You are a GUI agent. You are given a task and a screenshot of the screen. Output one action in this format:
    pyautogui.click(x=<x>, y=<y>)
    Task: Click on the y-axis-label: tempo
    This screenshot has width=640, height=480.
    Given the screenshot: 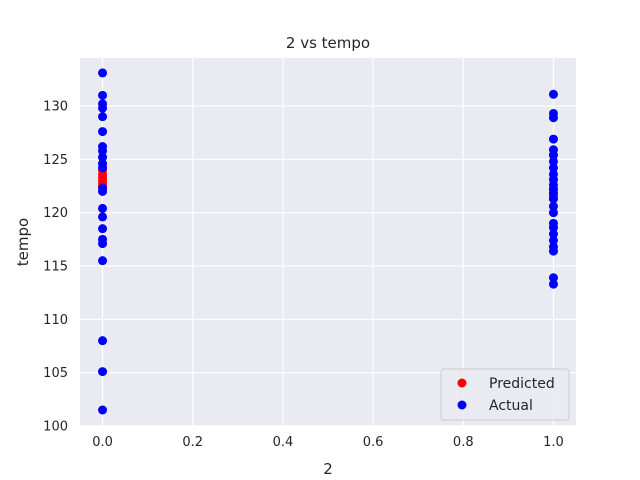 What is the action you would take?
    pyautogui.click(x=23, y=242)
    